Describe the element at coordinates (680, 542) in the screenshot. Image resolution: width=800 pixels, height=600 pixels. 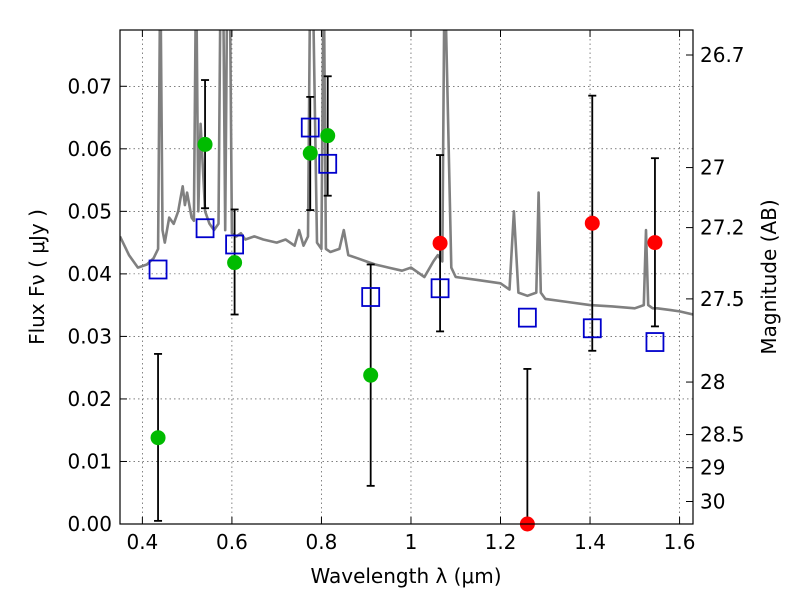
I see `x-tick-label: 1.6` at that location.